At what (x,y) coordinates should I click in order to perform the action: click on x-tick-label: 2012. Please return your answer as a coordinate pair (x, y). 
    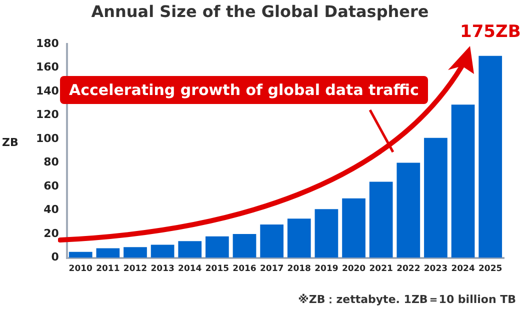
    Looking at the image, I should click on (135, 269).